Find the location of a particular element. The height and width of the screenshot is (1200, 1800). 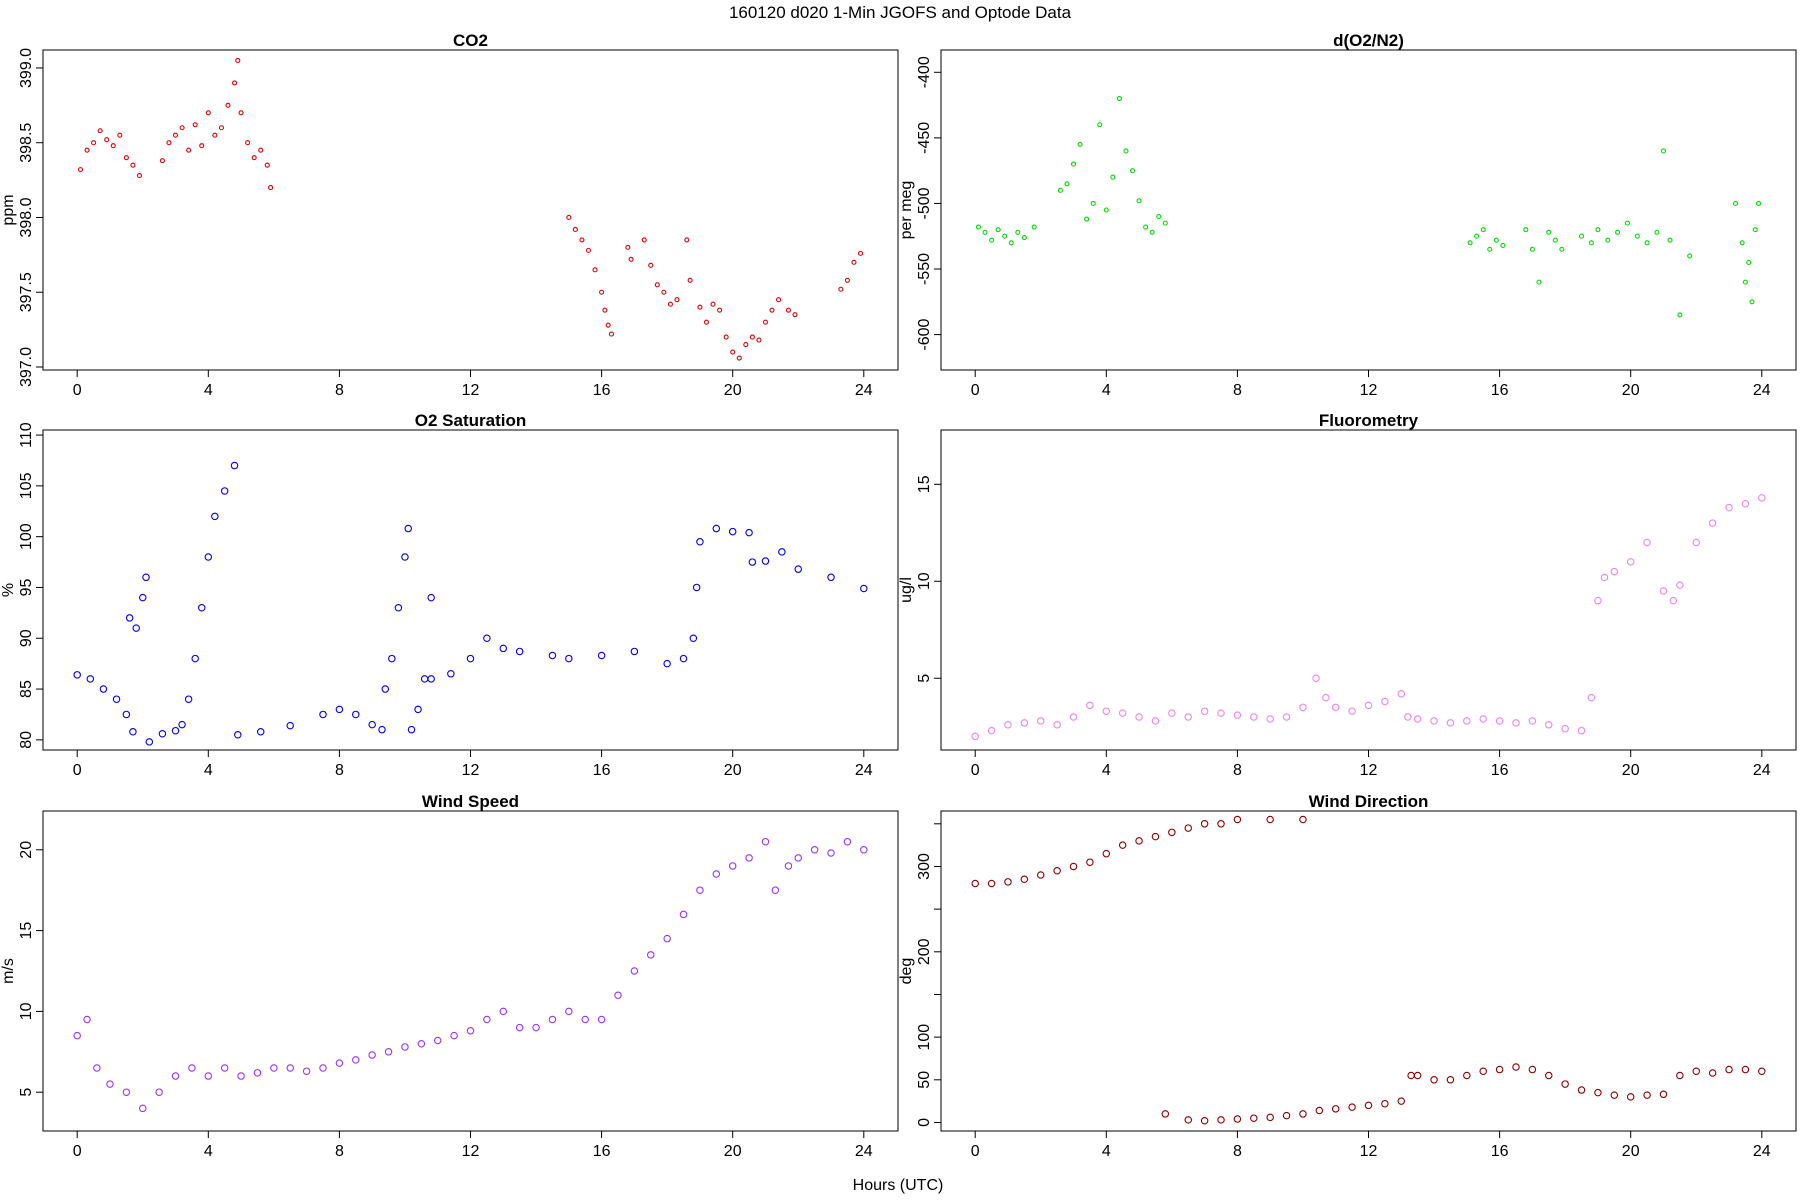

y-tick-label: 90 is located at coordinates (26, 638).